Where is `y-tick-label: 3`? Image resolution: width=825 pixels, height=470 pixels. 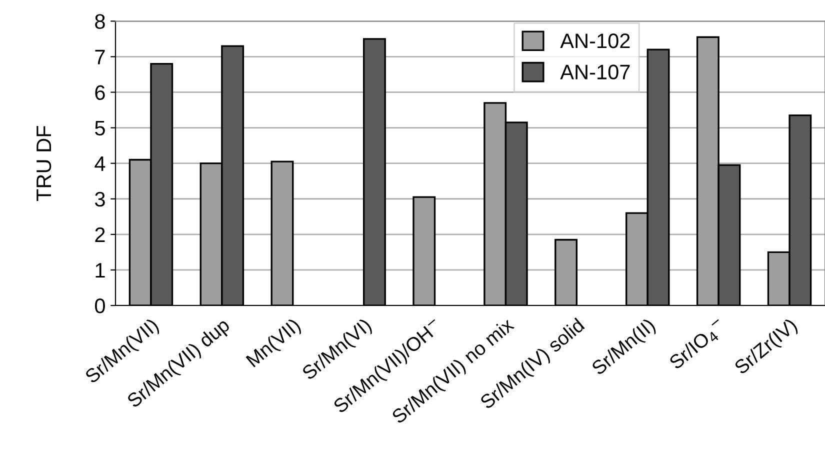 y-tick-label: 3 is located at coordinates (99, 199).